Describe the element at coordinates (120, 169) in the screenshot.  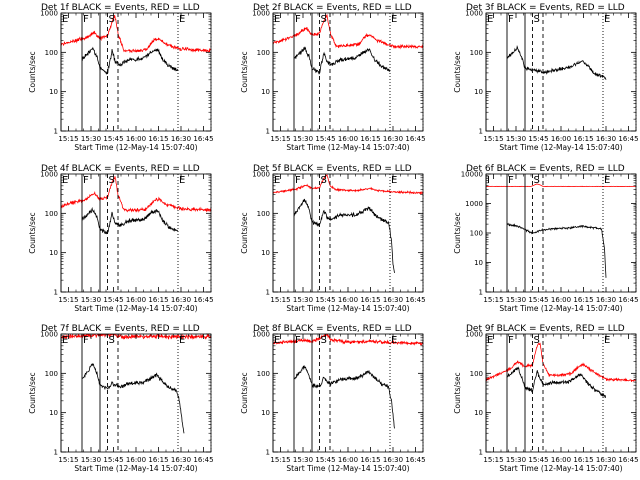
I see `panel-title: Det 4f BLACK = Events, RED = LLD` at that location.